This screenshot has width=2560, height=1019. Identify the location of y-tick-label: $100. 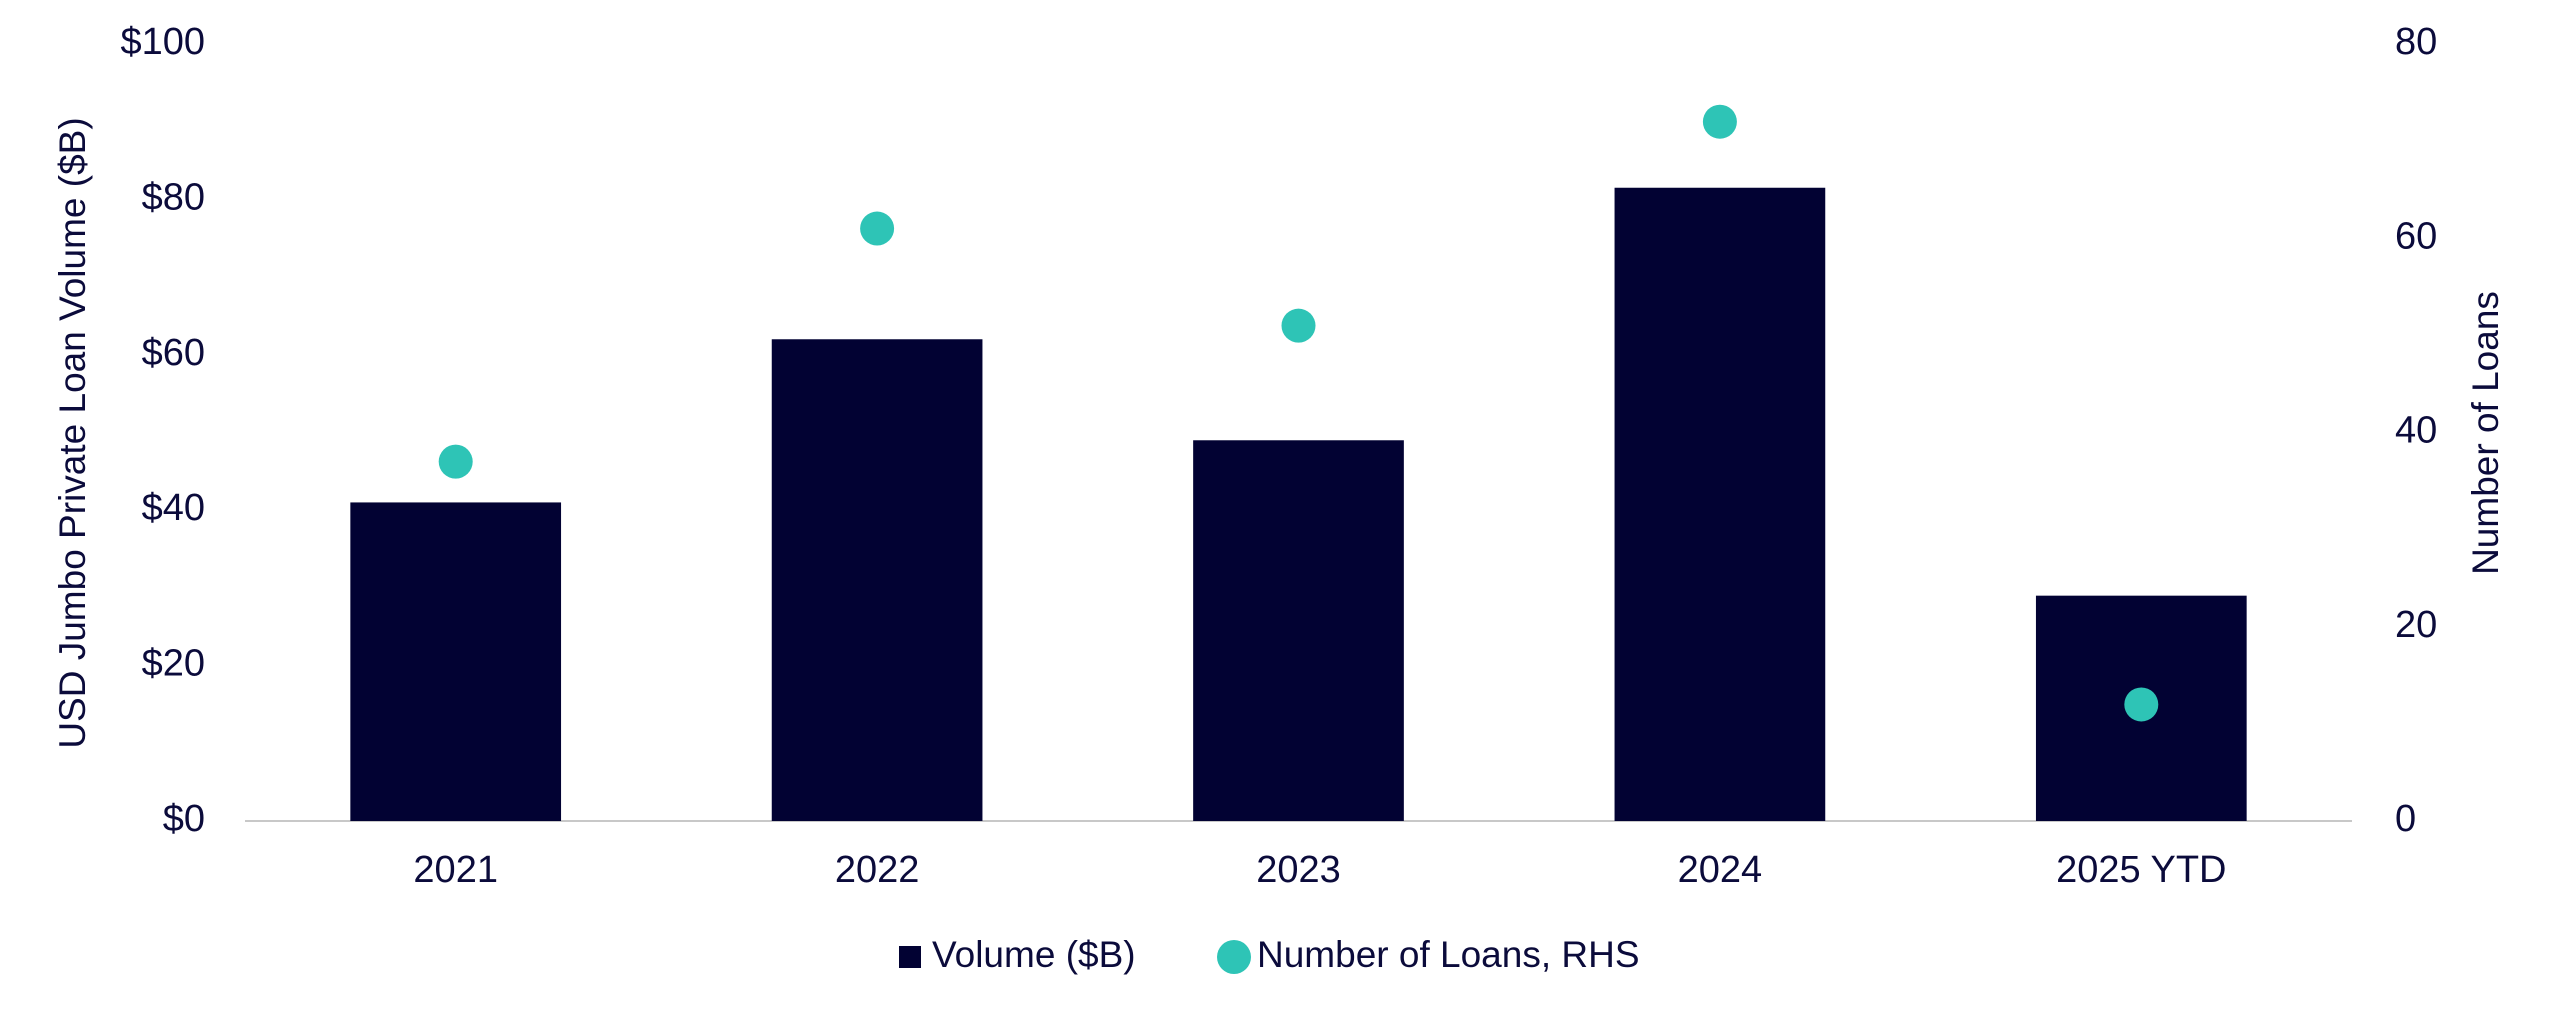
(162, 42).